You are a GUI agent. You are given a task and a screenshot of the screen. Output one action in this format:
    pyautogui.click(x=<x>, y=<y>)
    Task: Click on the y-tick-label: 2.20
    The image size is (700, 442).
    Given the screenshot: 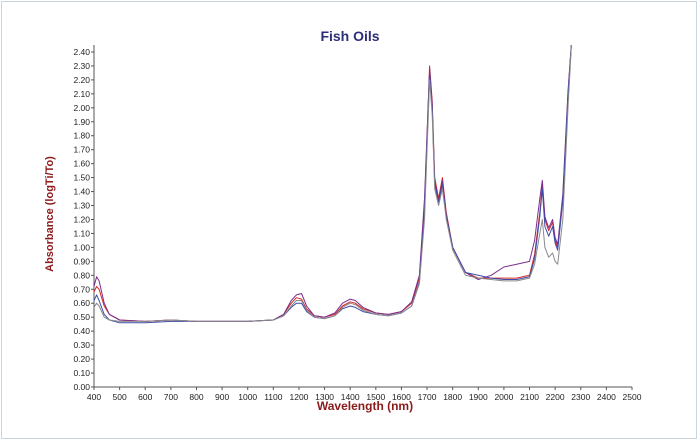 What is the action you would take?
    pyautogui.click(x=81, y=80)
    